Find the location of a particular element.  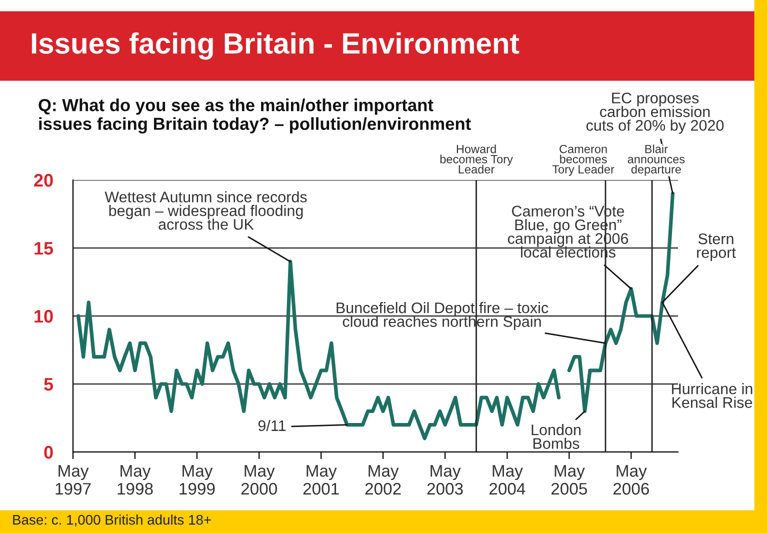

x-tick-label: May 1998 is located at coordinates (135, 480).